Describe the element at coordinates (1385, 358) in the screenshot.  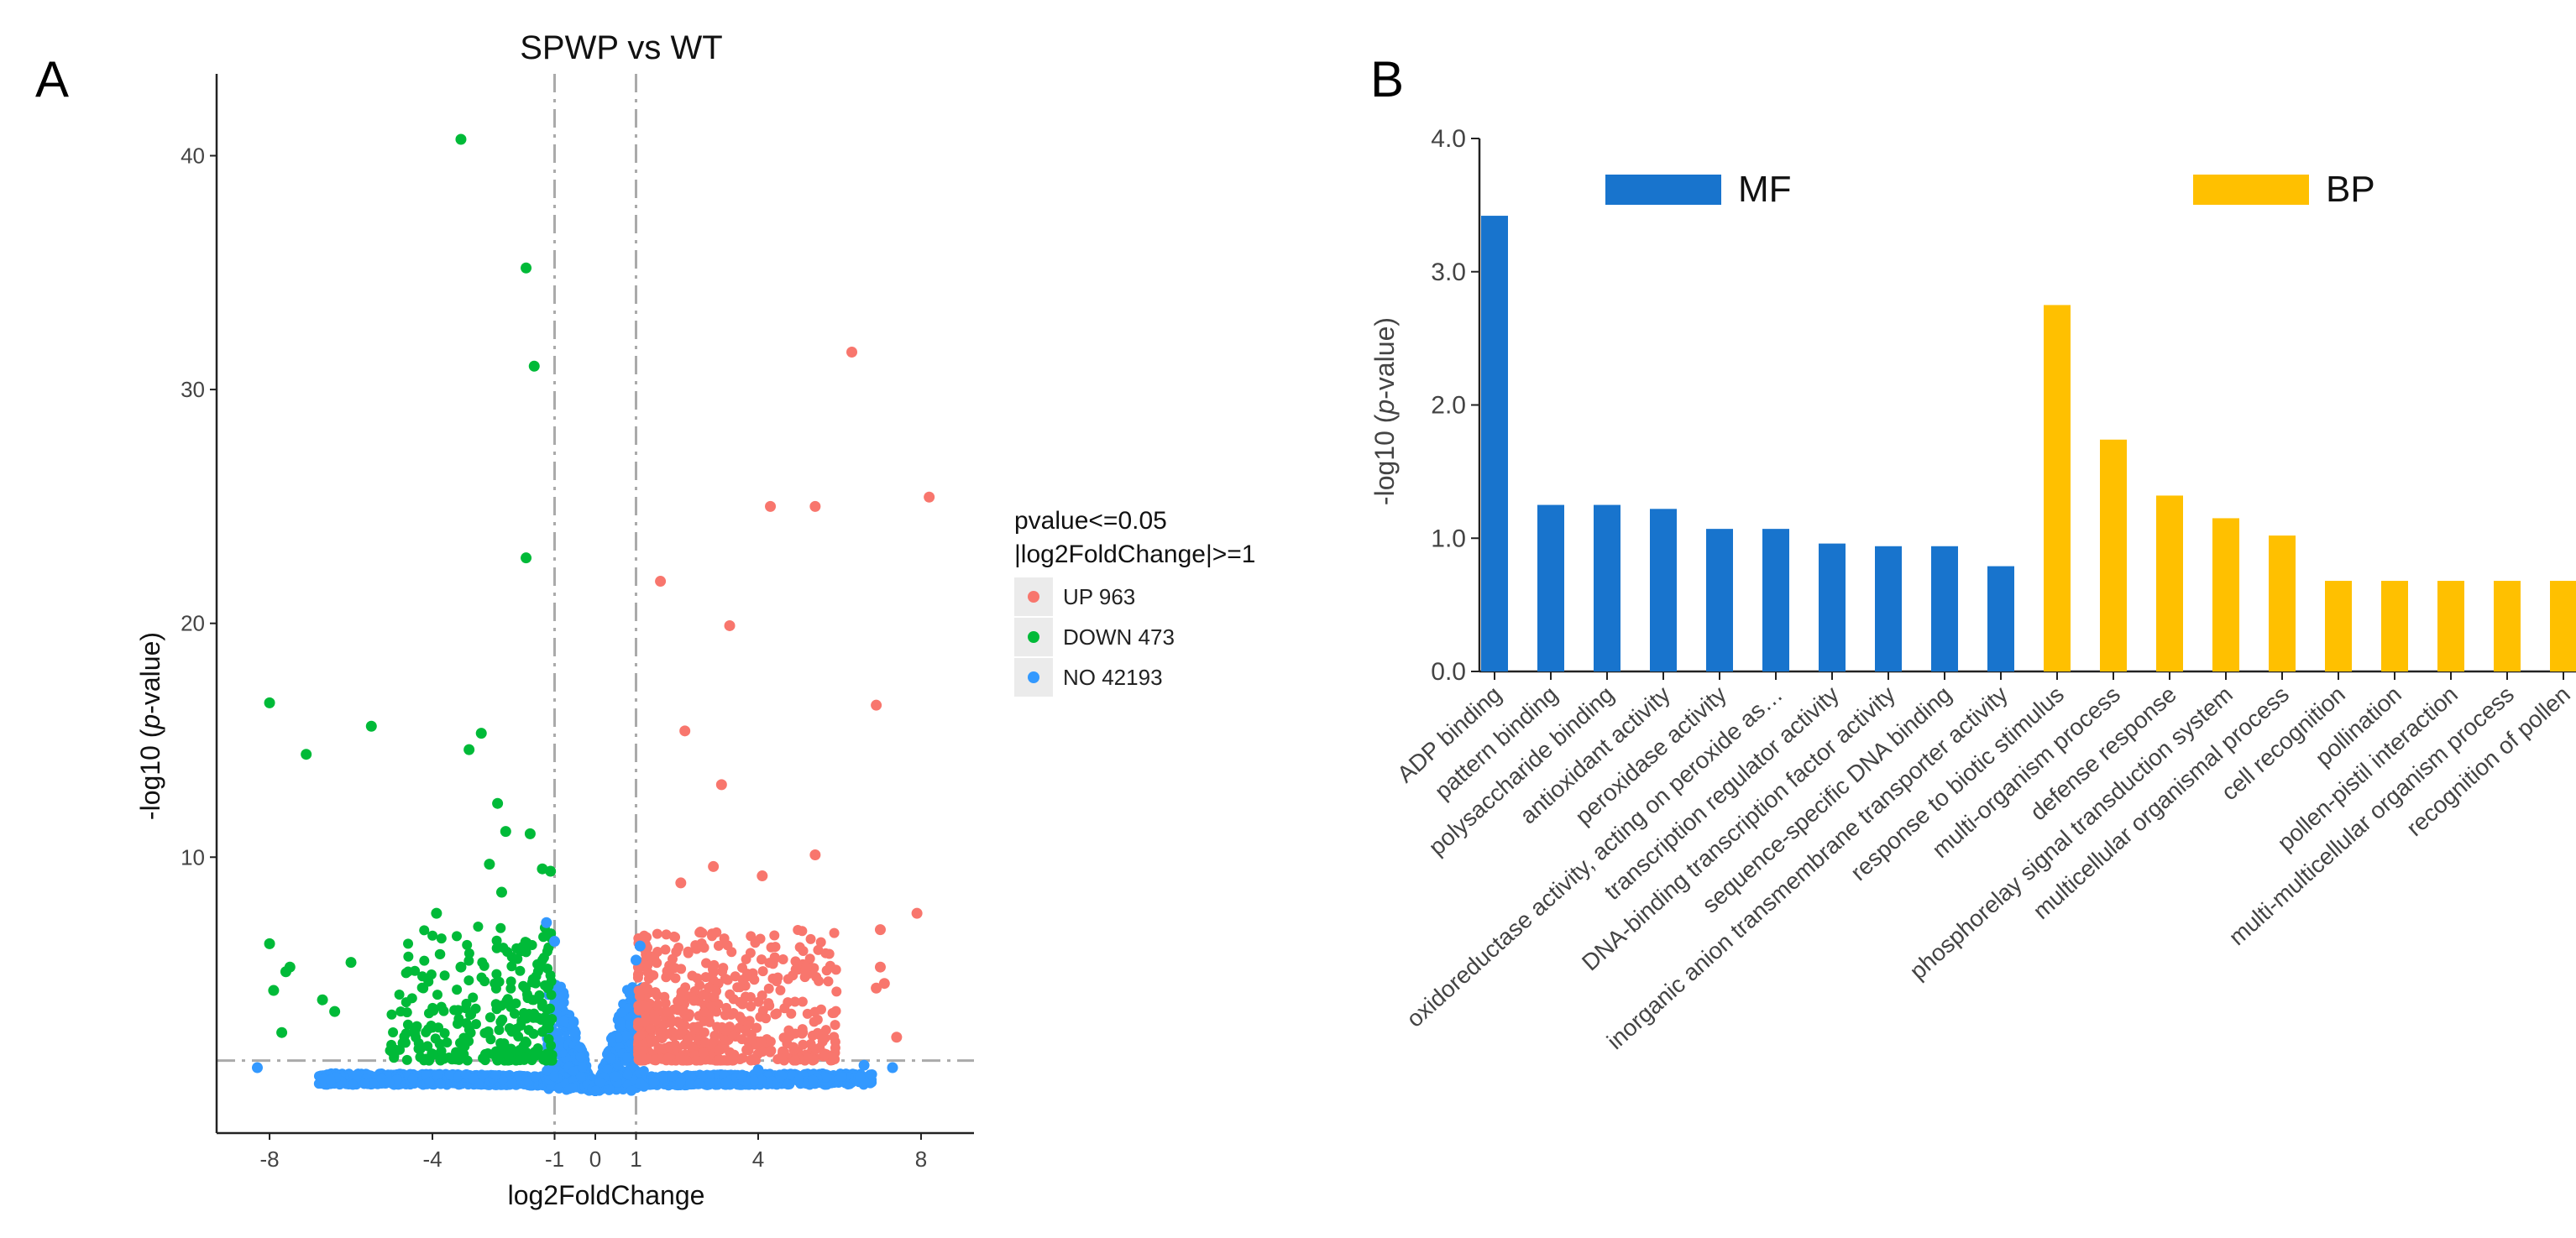
I see `bar-y-label-suffix: -value)` at that location.